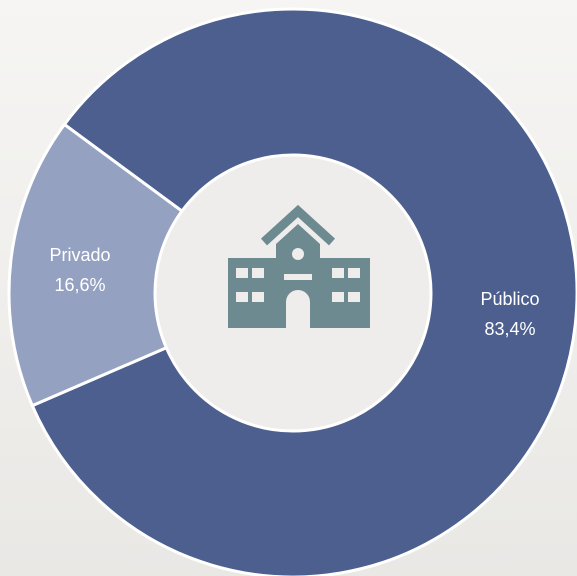 Image resolution: width=577 pixels, height=576 pixels. I want to click on value-label: 83,4%, so click(509, 329).